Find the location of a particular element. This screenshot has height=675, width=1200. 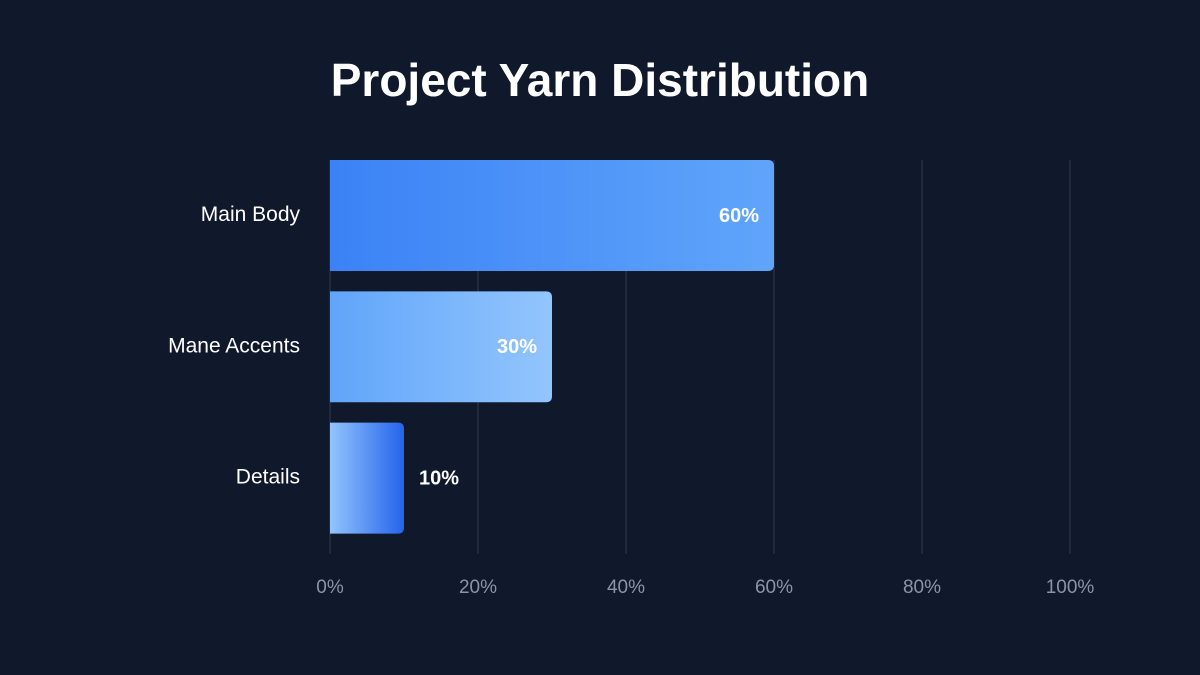

x-tick-label: 20% is located at coordinates (478, 587).